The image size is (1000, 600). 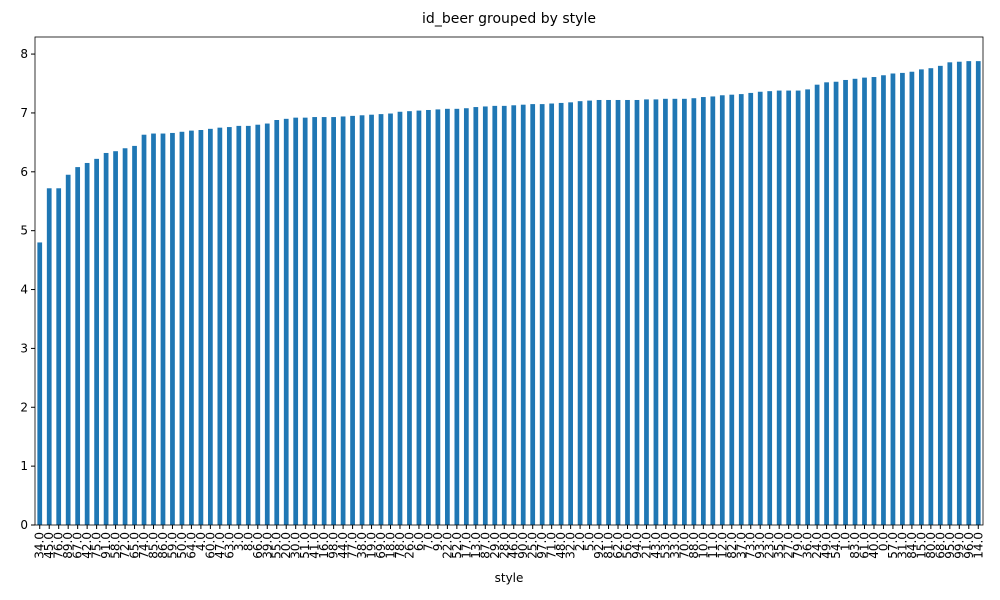 I want to click on x-tick-label: 58.0, so click(x=116, y=545).